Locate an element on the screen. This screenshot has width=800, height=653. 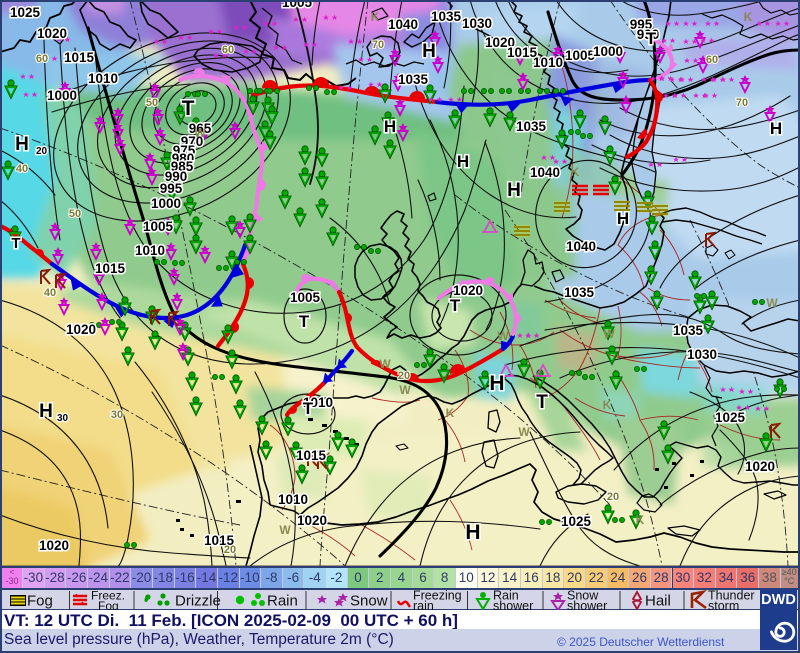
svg-text: 970 is located at coordinates (192, 141).